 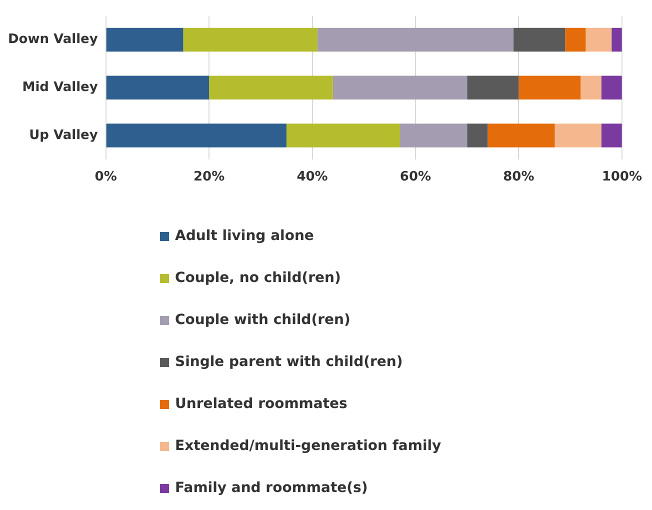 What do you see at coordinates (416, 177) in the screenshot?
I see `x-tick-label: 60%` at bounding box center [416, 177].